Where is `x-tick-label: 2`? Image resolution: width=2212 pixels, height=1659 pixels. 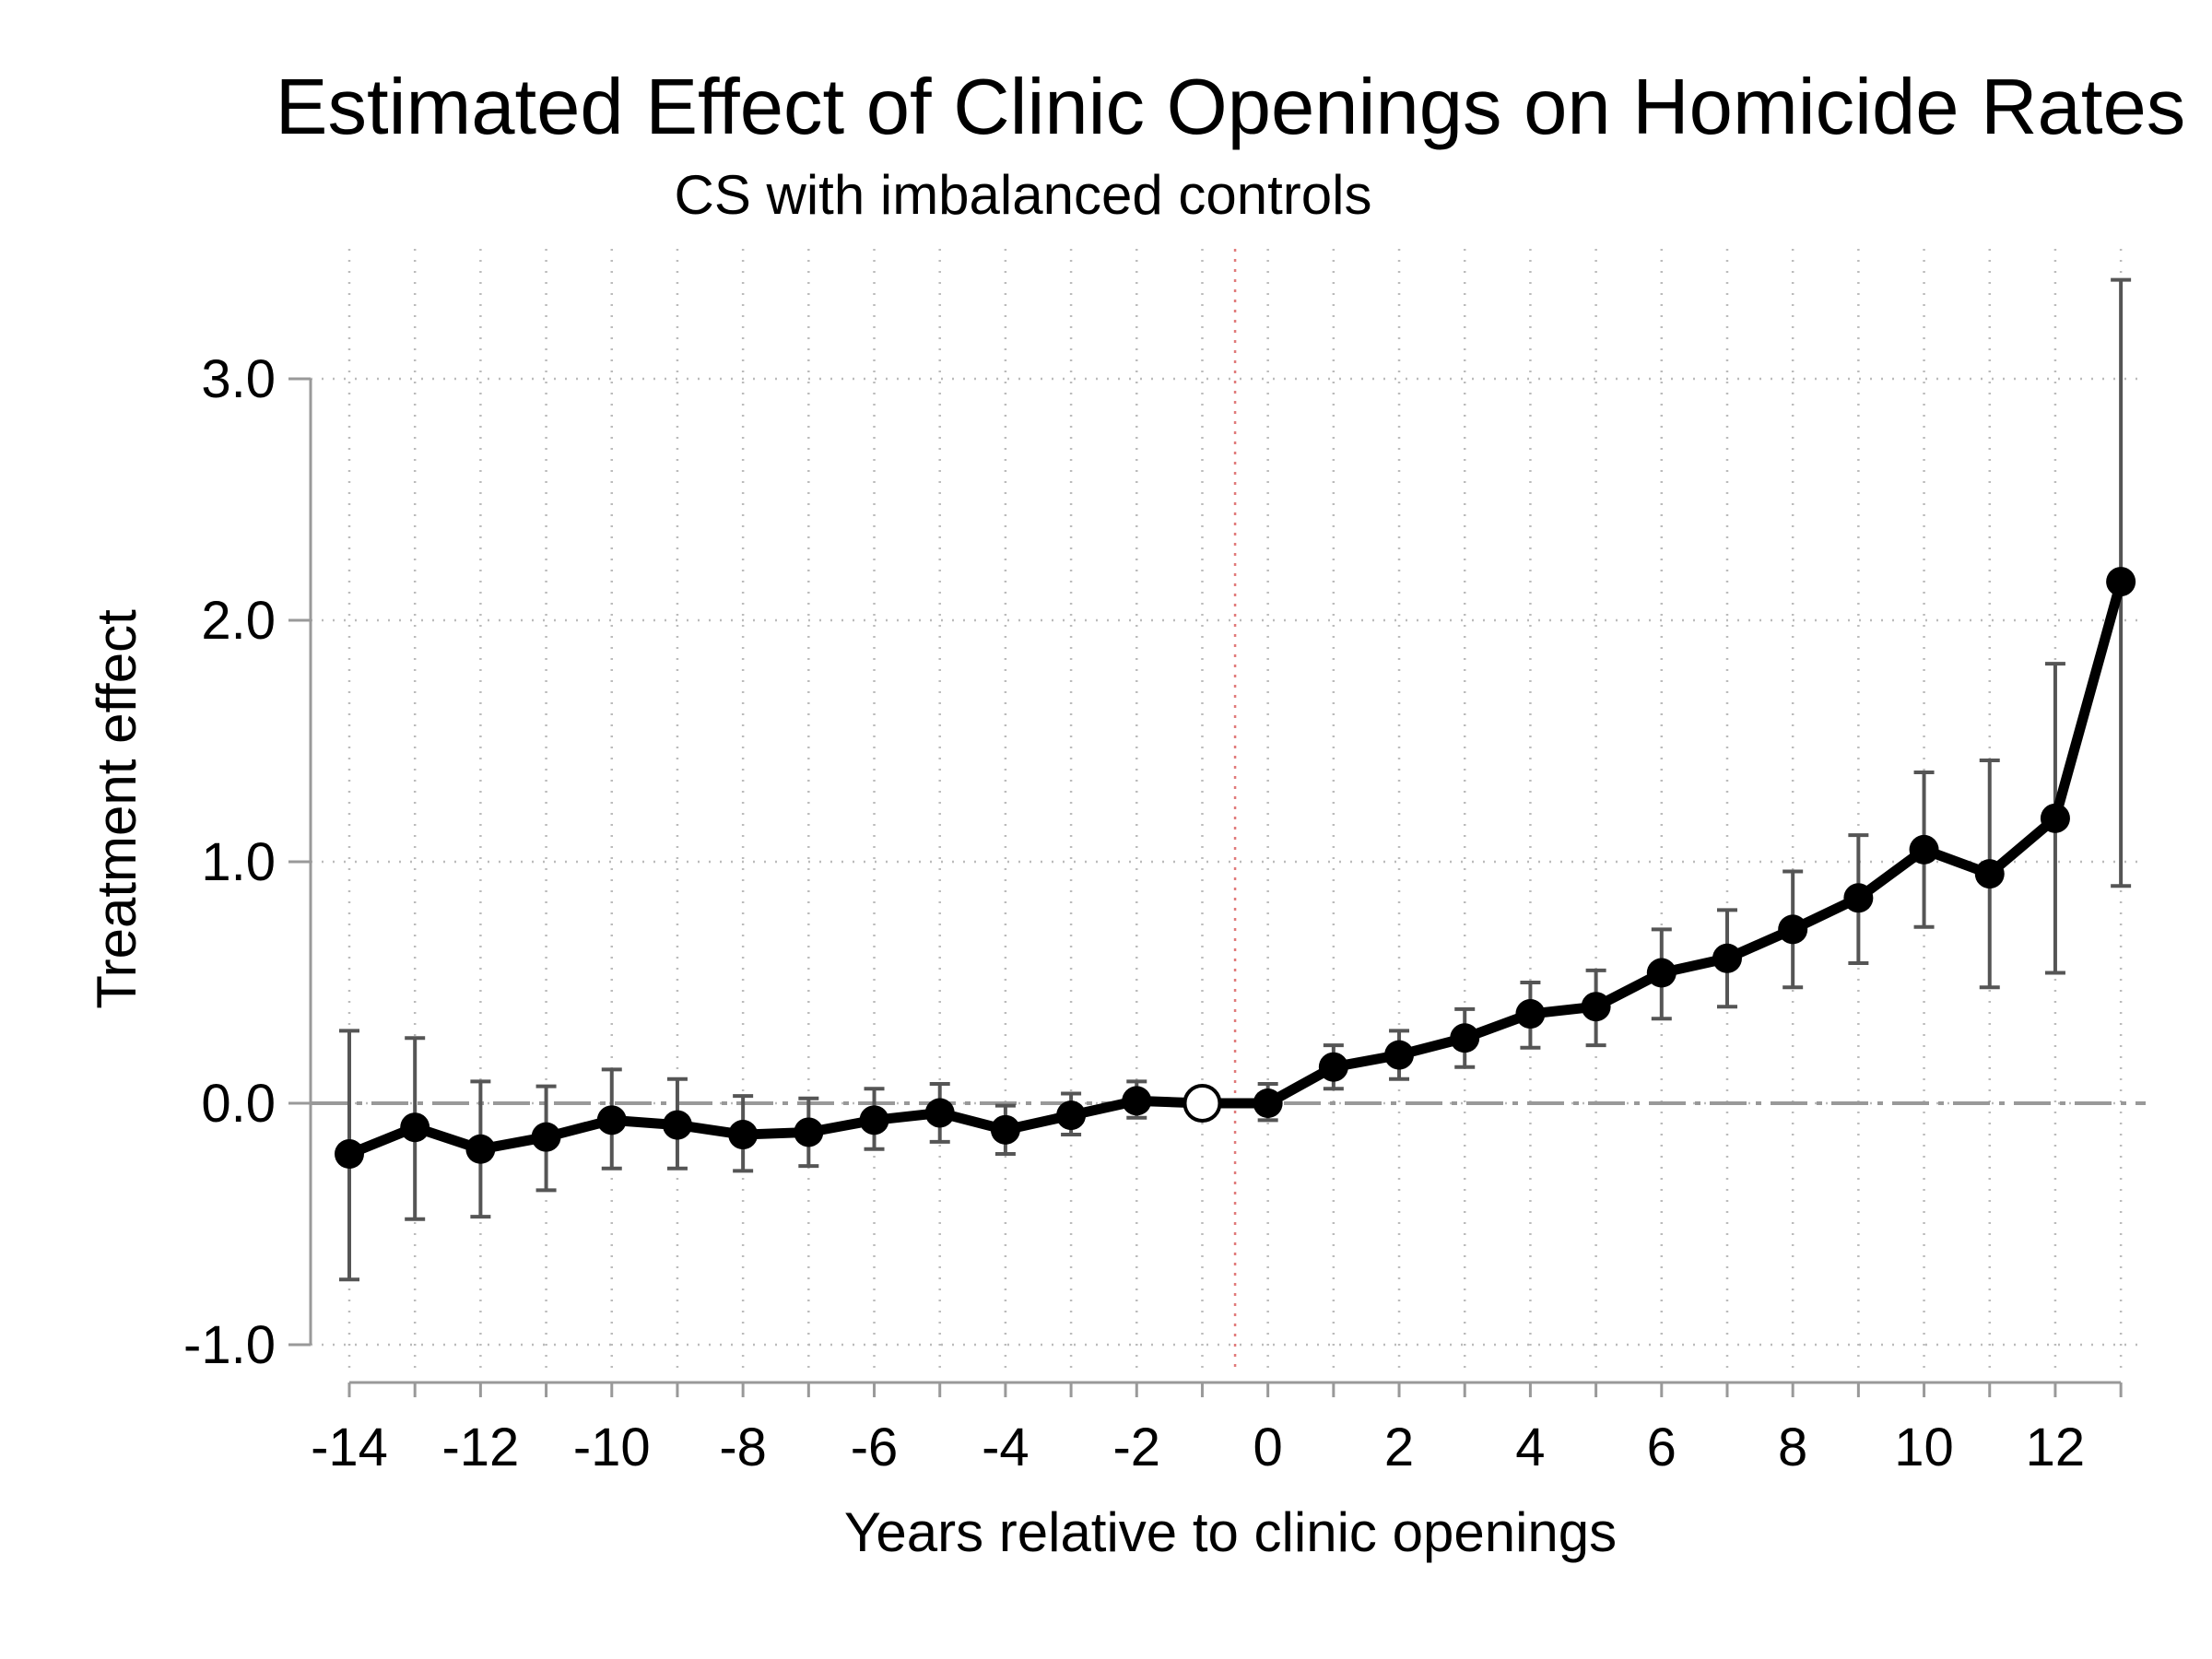 x-tick-label: 2 is located at coordinates (1399, 1447).